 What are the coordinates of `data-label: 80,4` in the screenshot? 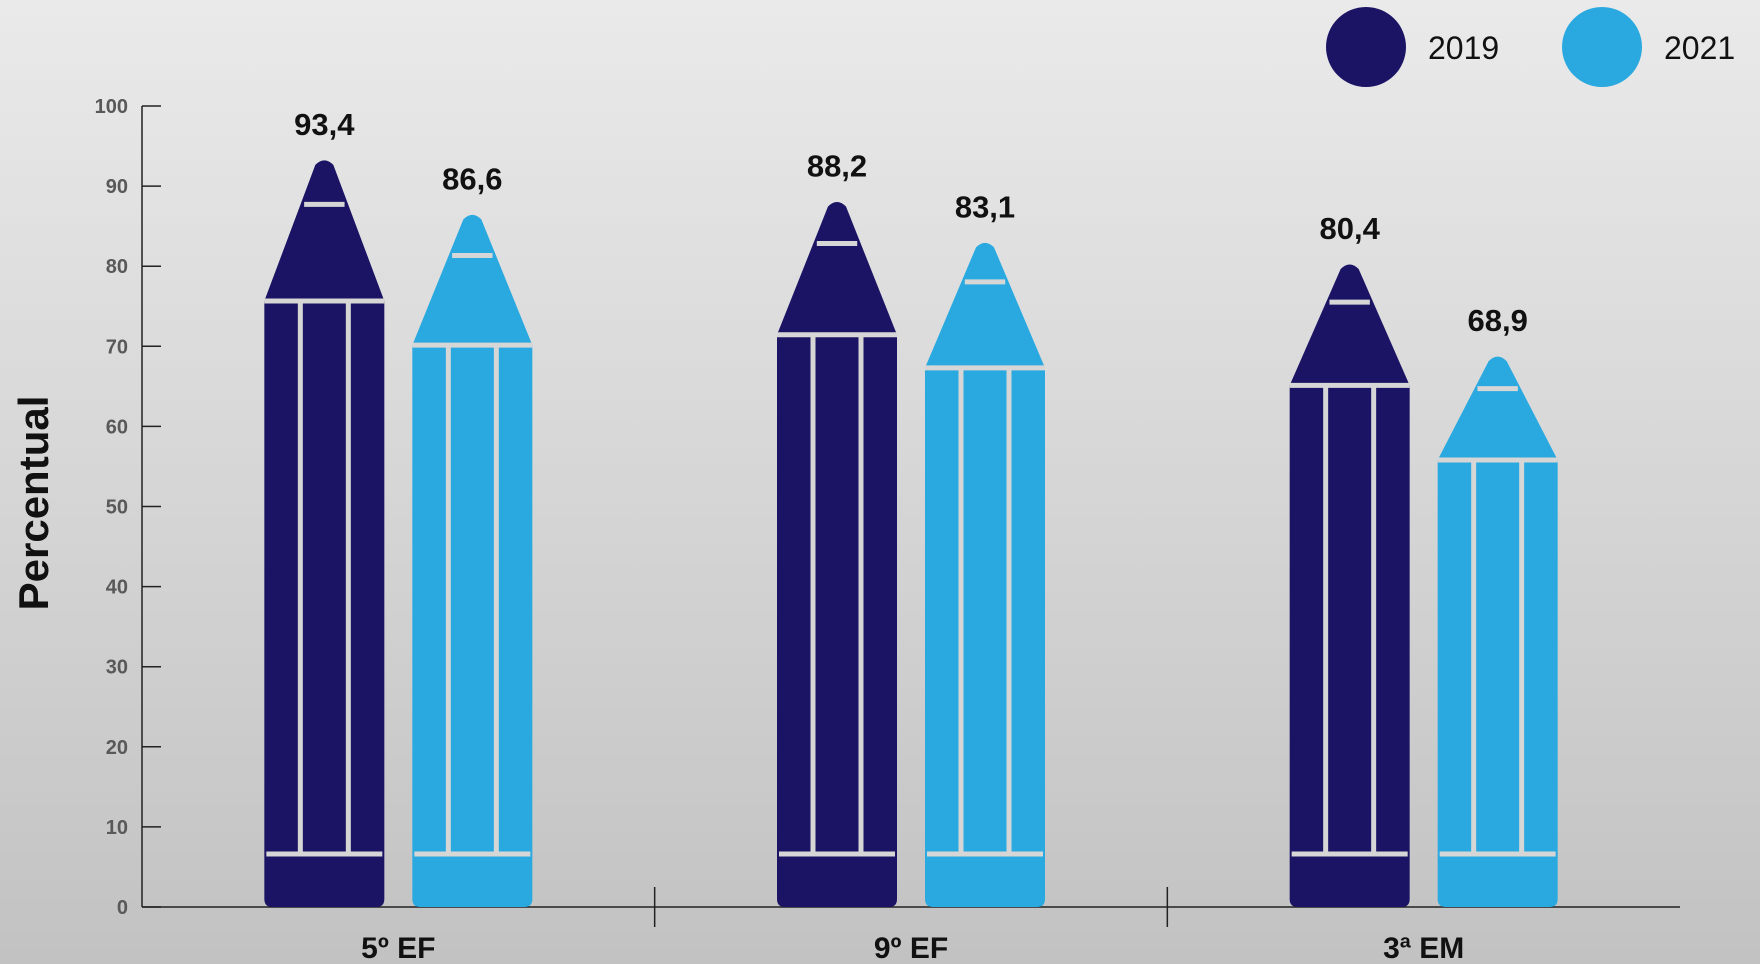 It's located at (1349, 228).